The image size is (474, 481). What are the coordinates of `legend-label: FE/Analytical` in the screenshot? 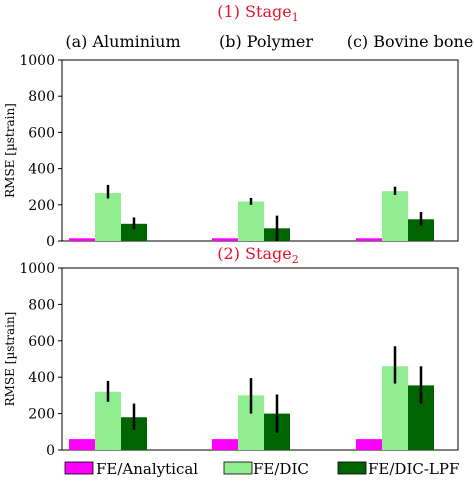 It's located at (147, 469).